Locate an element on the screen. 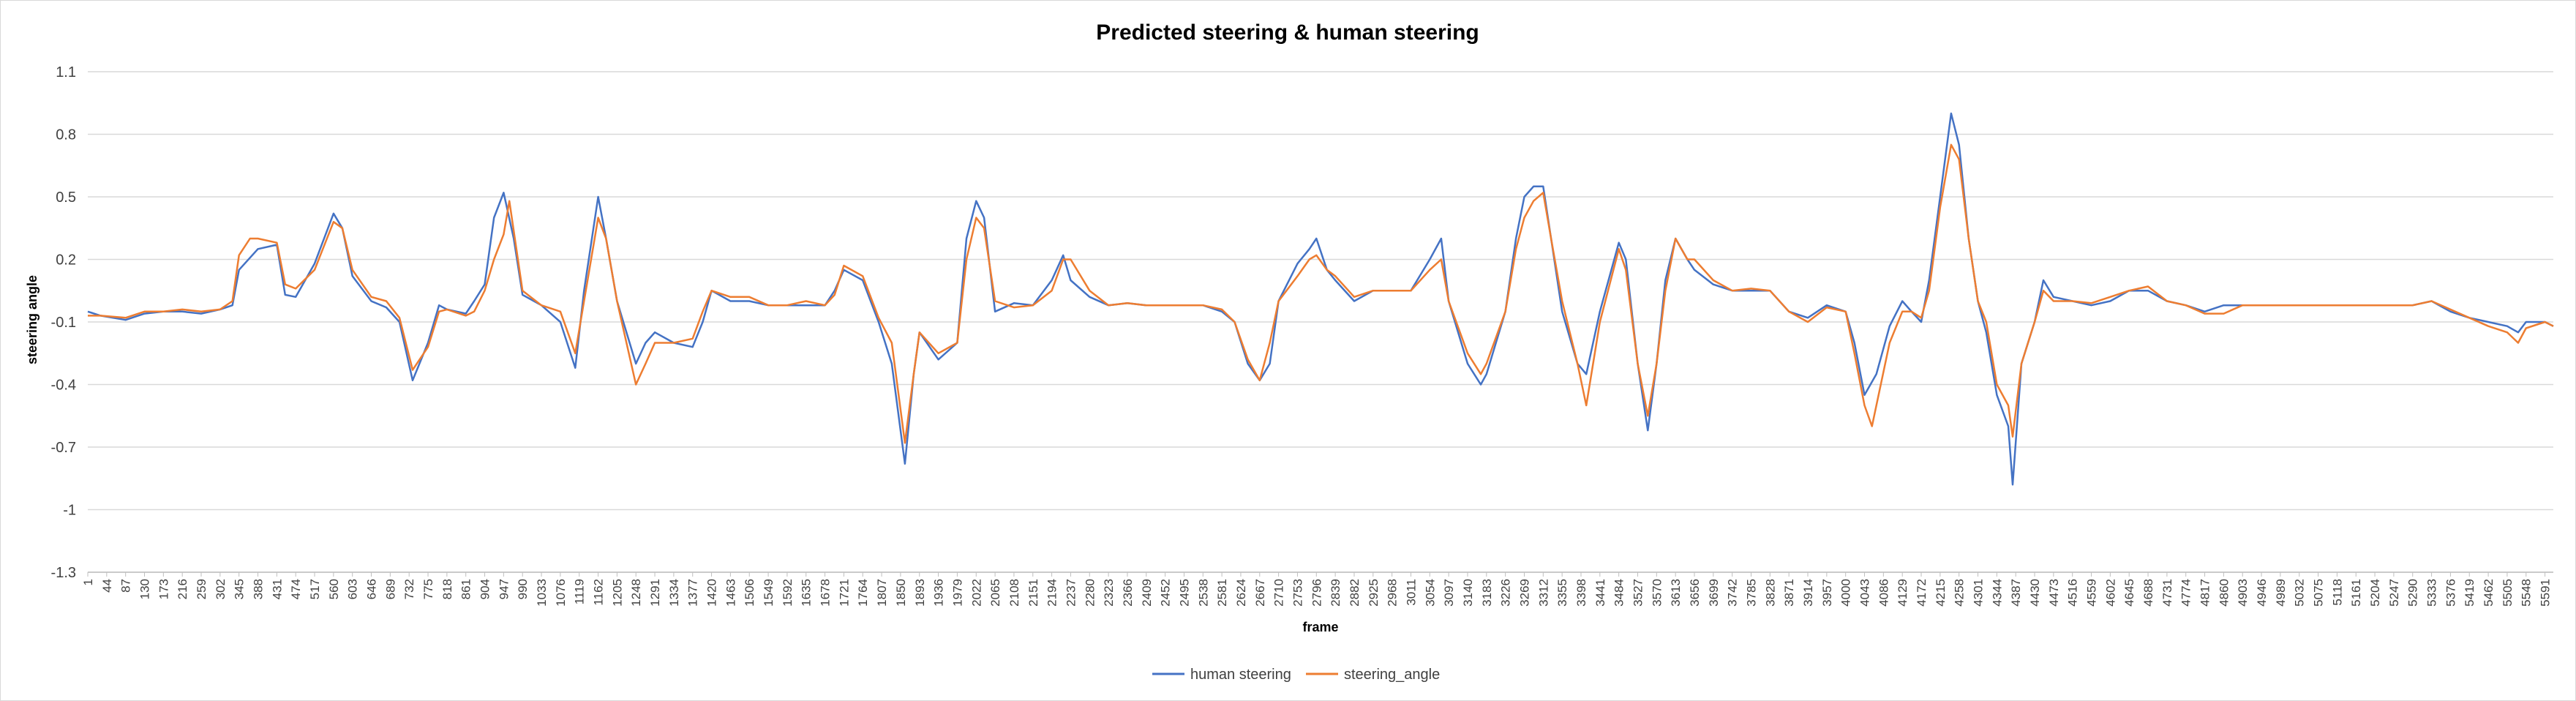 The width and height of the screenshot is (2576, 701). x-tick-label: 861 is located at coordinates (466, 589).